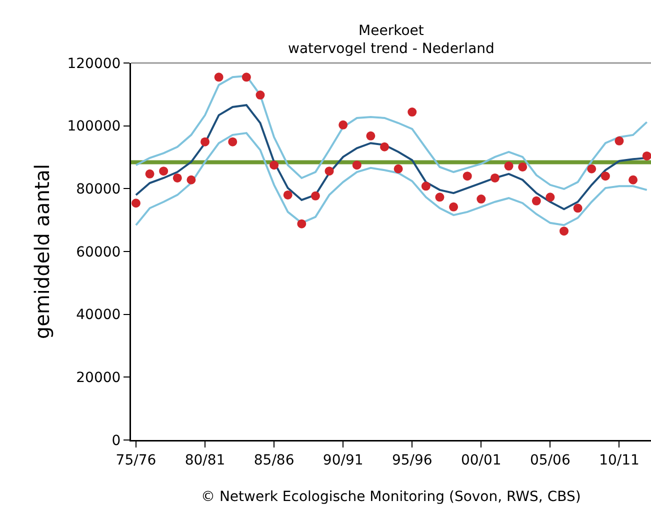  Describe the element at coordinates (94, 126) in the screenshot. I see `y-tick-label: 100000` at that location.